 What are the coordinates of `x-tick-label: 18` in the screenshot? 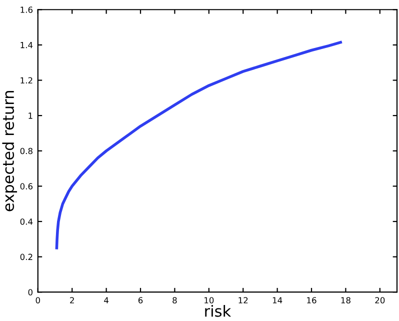 It's located at (345, 300).